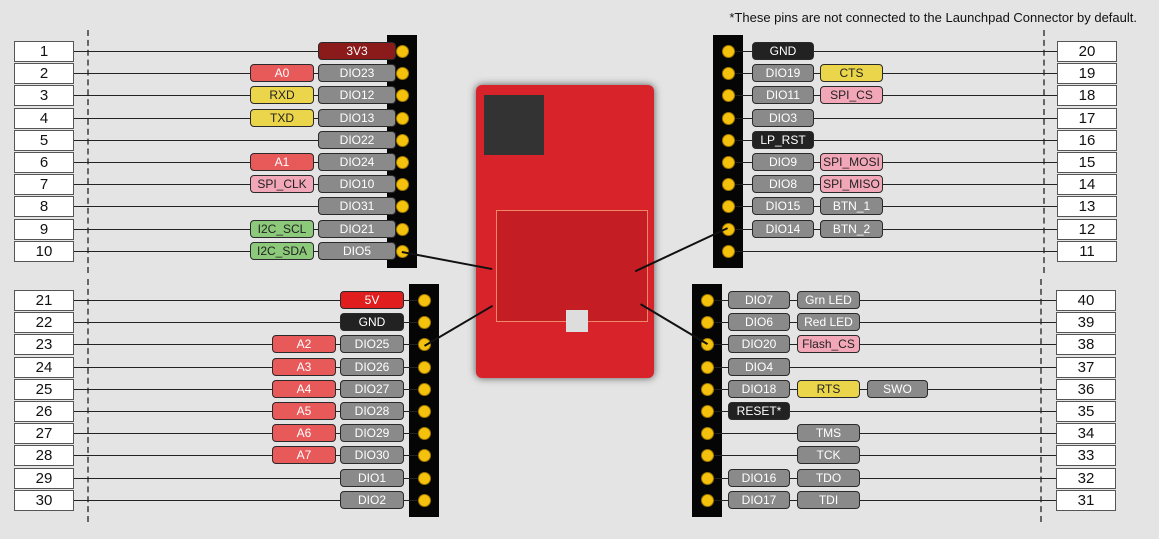 The image size is (1159, 539). I want to click on pin-label-gnd: LP_RST, so click(783, 139).